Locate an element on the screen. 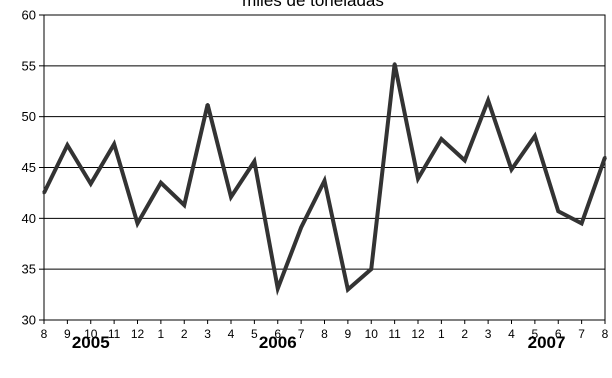  y-tick-label: 35 is located at coordinates (29, 269).